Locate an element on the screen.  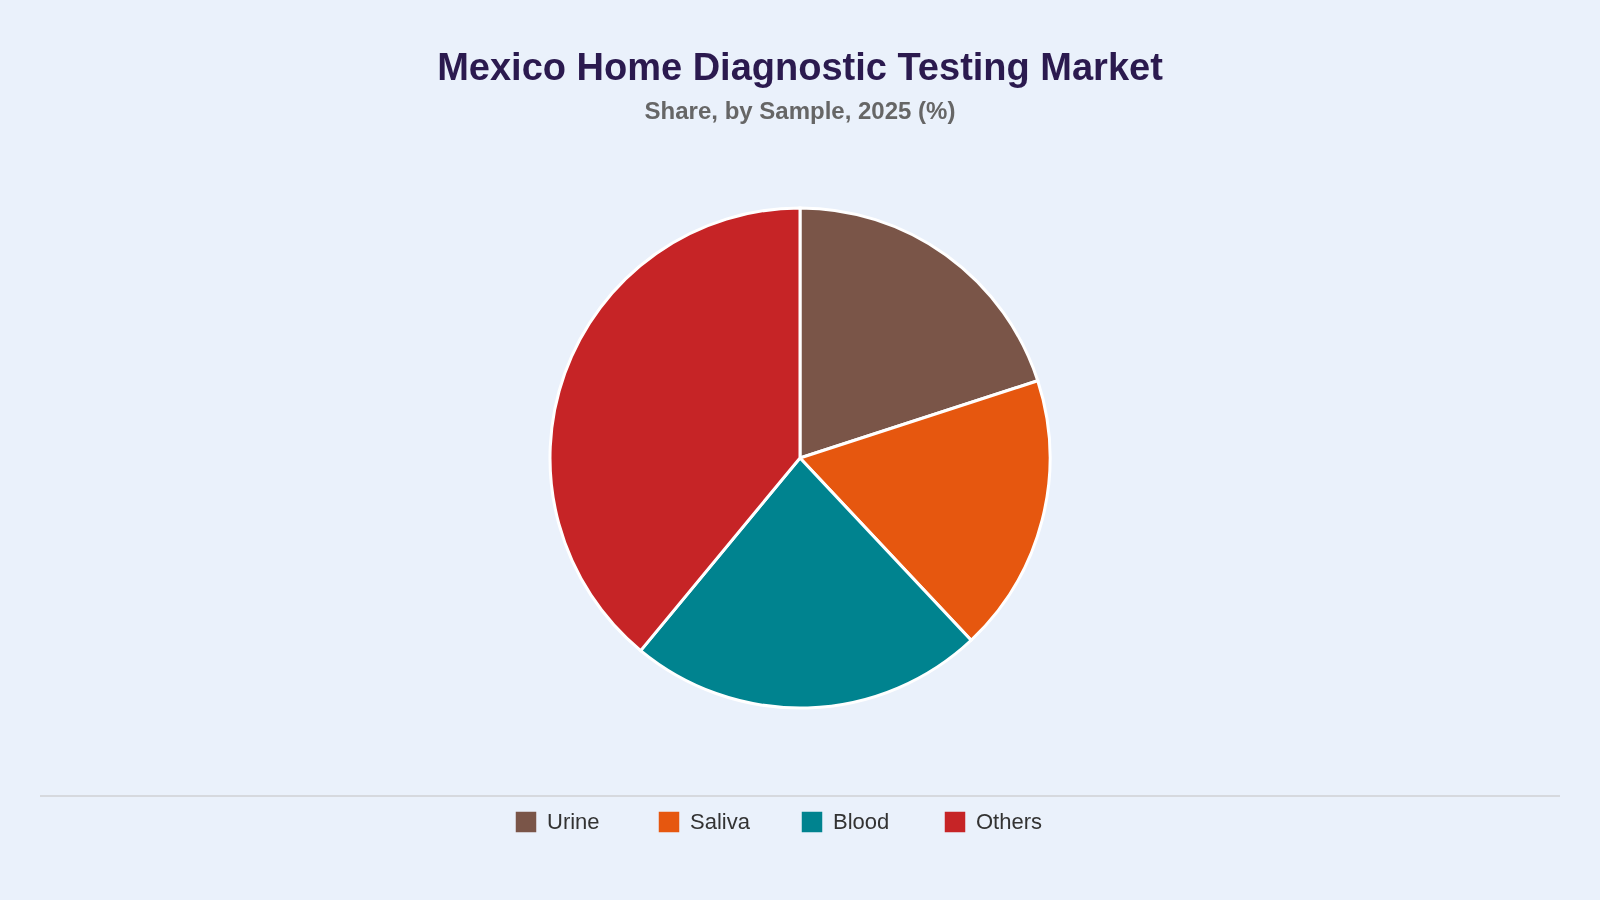
legend-label: Saliva is located at coordinates (720, 821).